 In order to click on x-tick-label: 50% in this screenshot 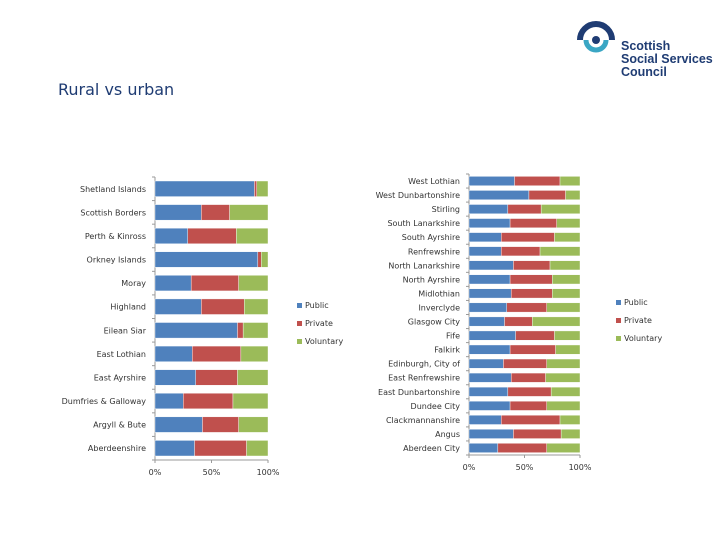, I will do `click(212, 472)`.